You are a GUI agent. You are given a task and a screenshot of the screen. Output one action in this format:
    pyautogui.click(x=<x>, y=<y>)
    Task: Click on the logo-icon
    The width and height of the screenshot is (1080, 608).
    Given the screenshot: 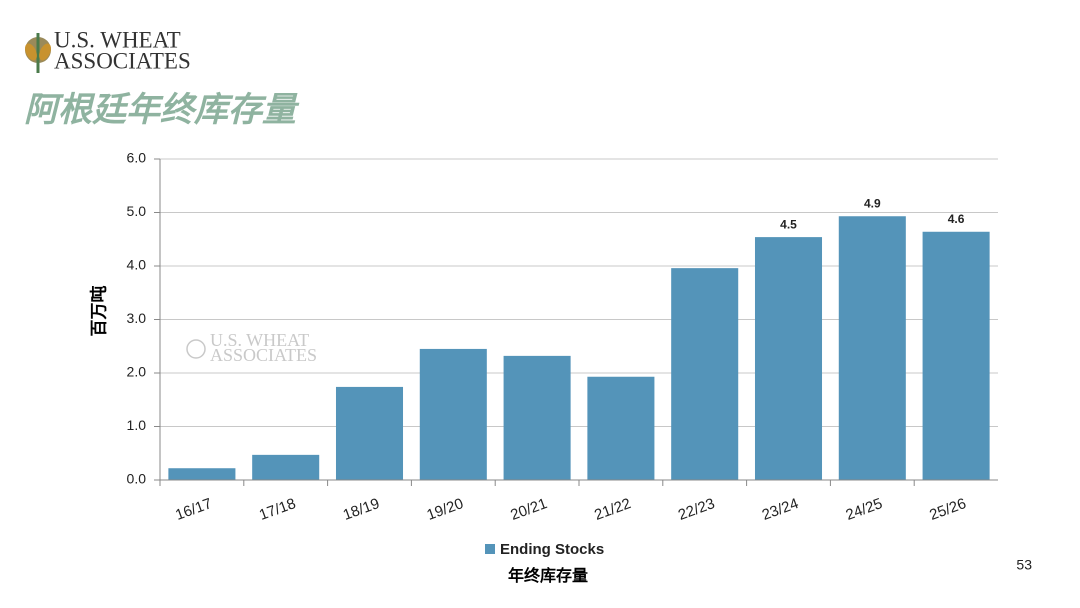 What is the action you would take?
    pyautogui.click(x=38, y=53)
    